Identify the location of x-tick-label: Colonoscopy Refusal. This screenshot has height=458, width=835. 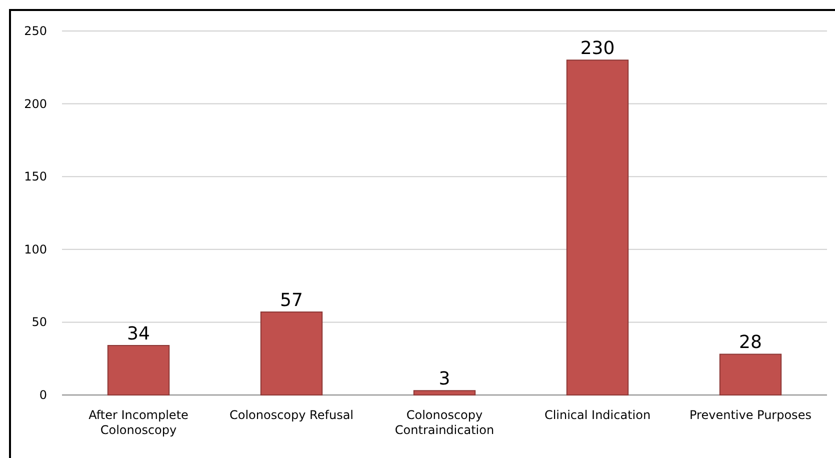
(291, 415).